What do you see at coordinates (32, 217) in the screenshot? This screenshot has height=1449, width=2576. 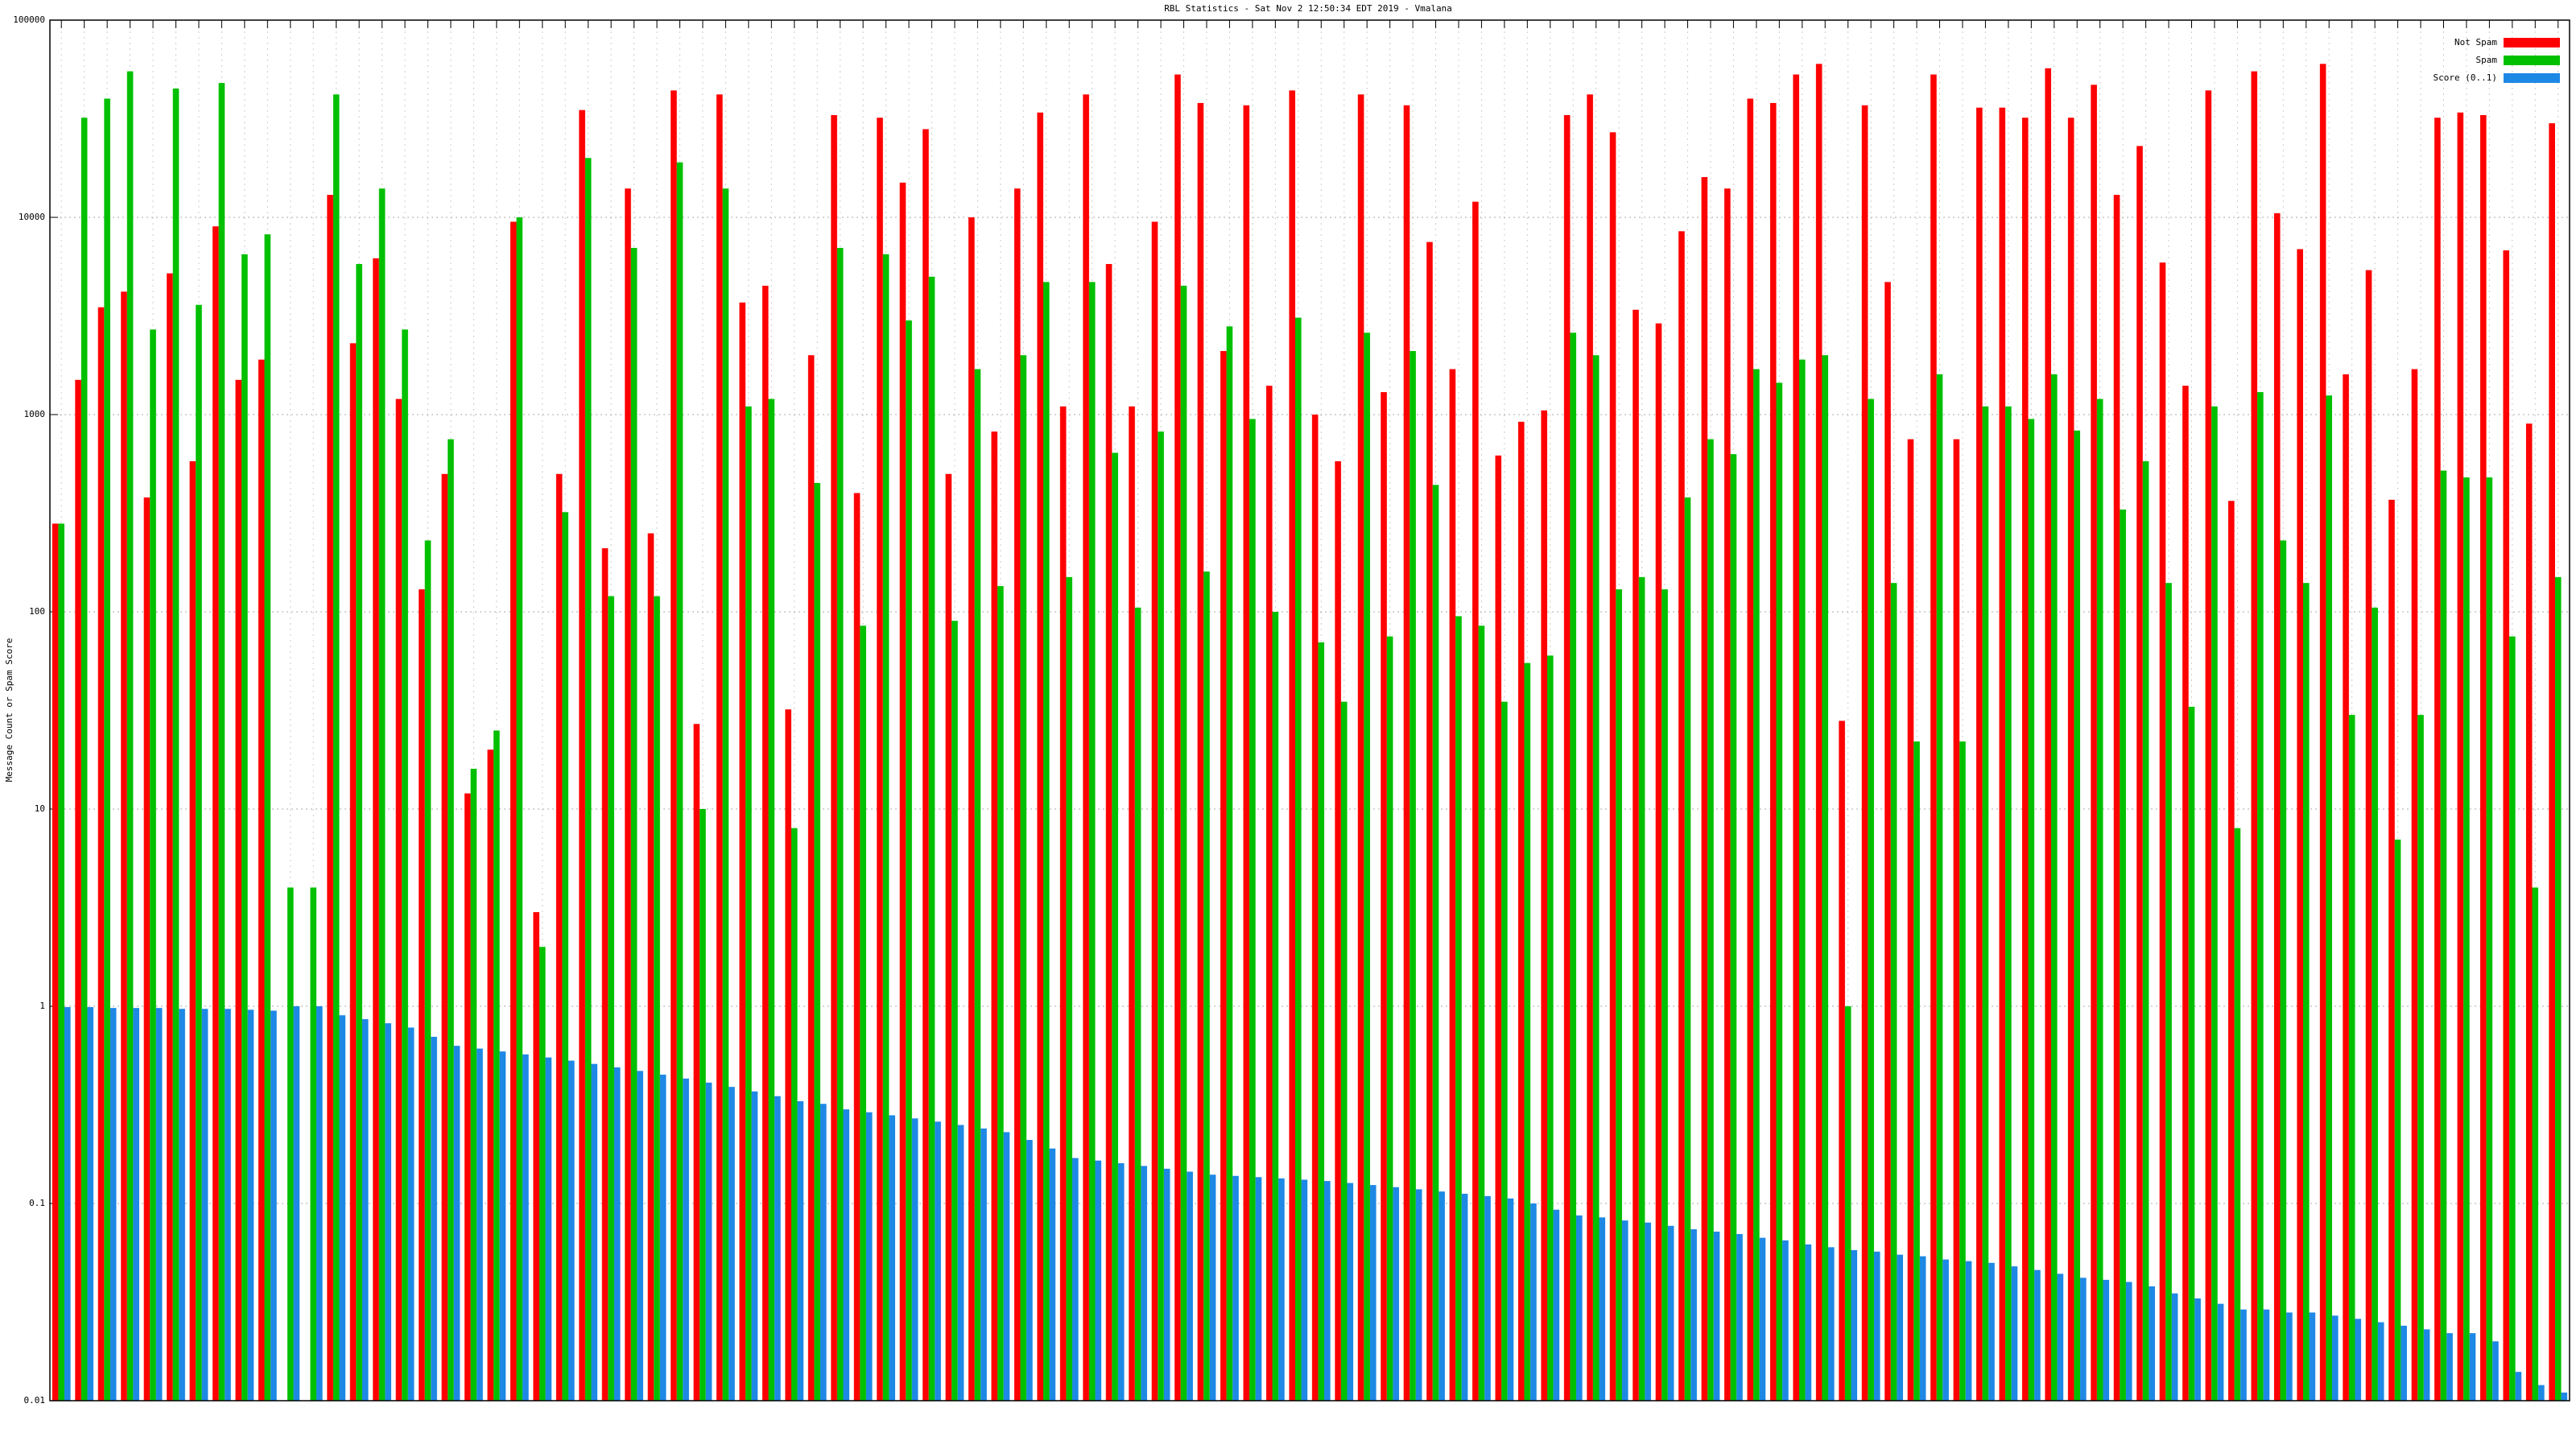 I see `y-tick-label: 10000` at bounding box center [32, 217].